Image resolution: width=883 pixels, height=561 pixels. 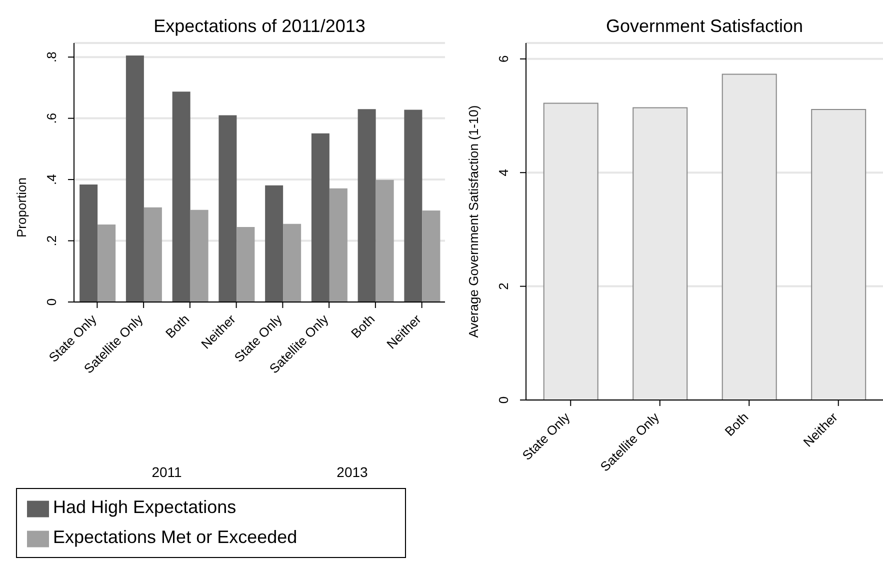 What do you see at coordinates (704, 26) in the screenshot?
I see `chart-title: Government Satisfaction` at bounding box center [704, 26].